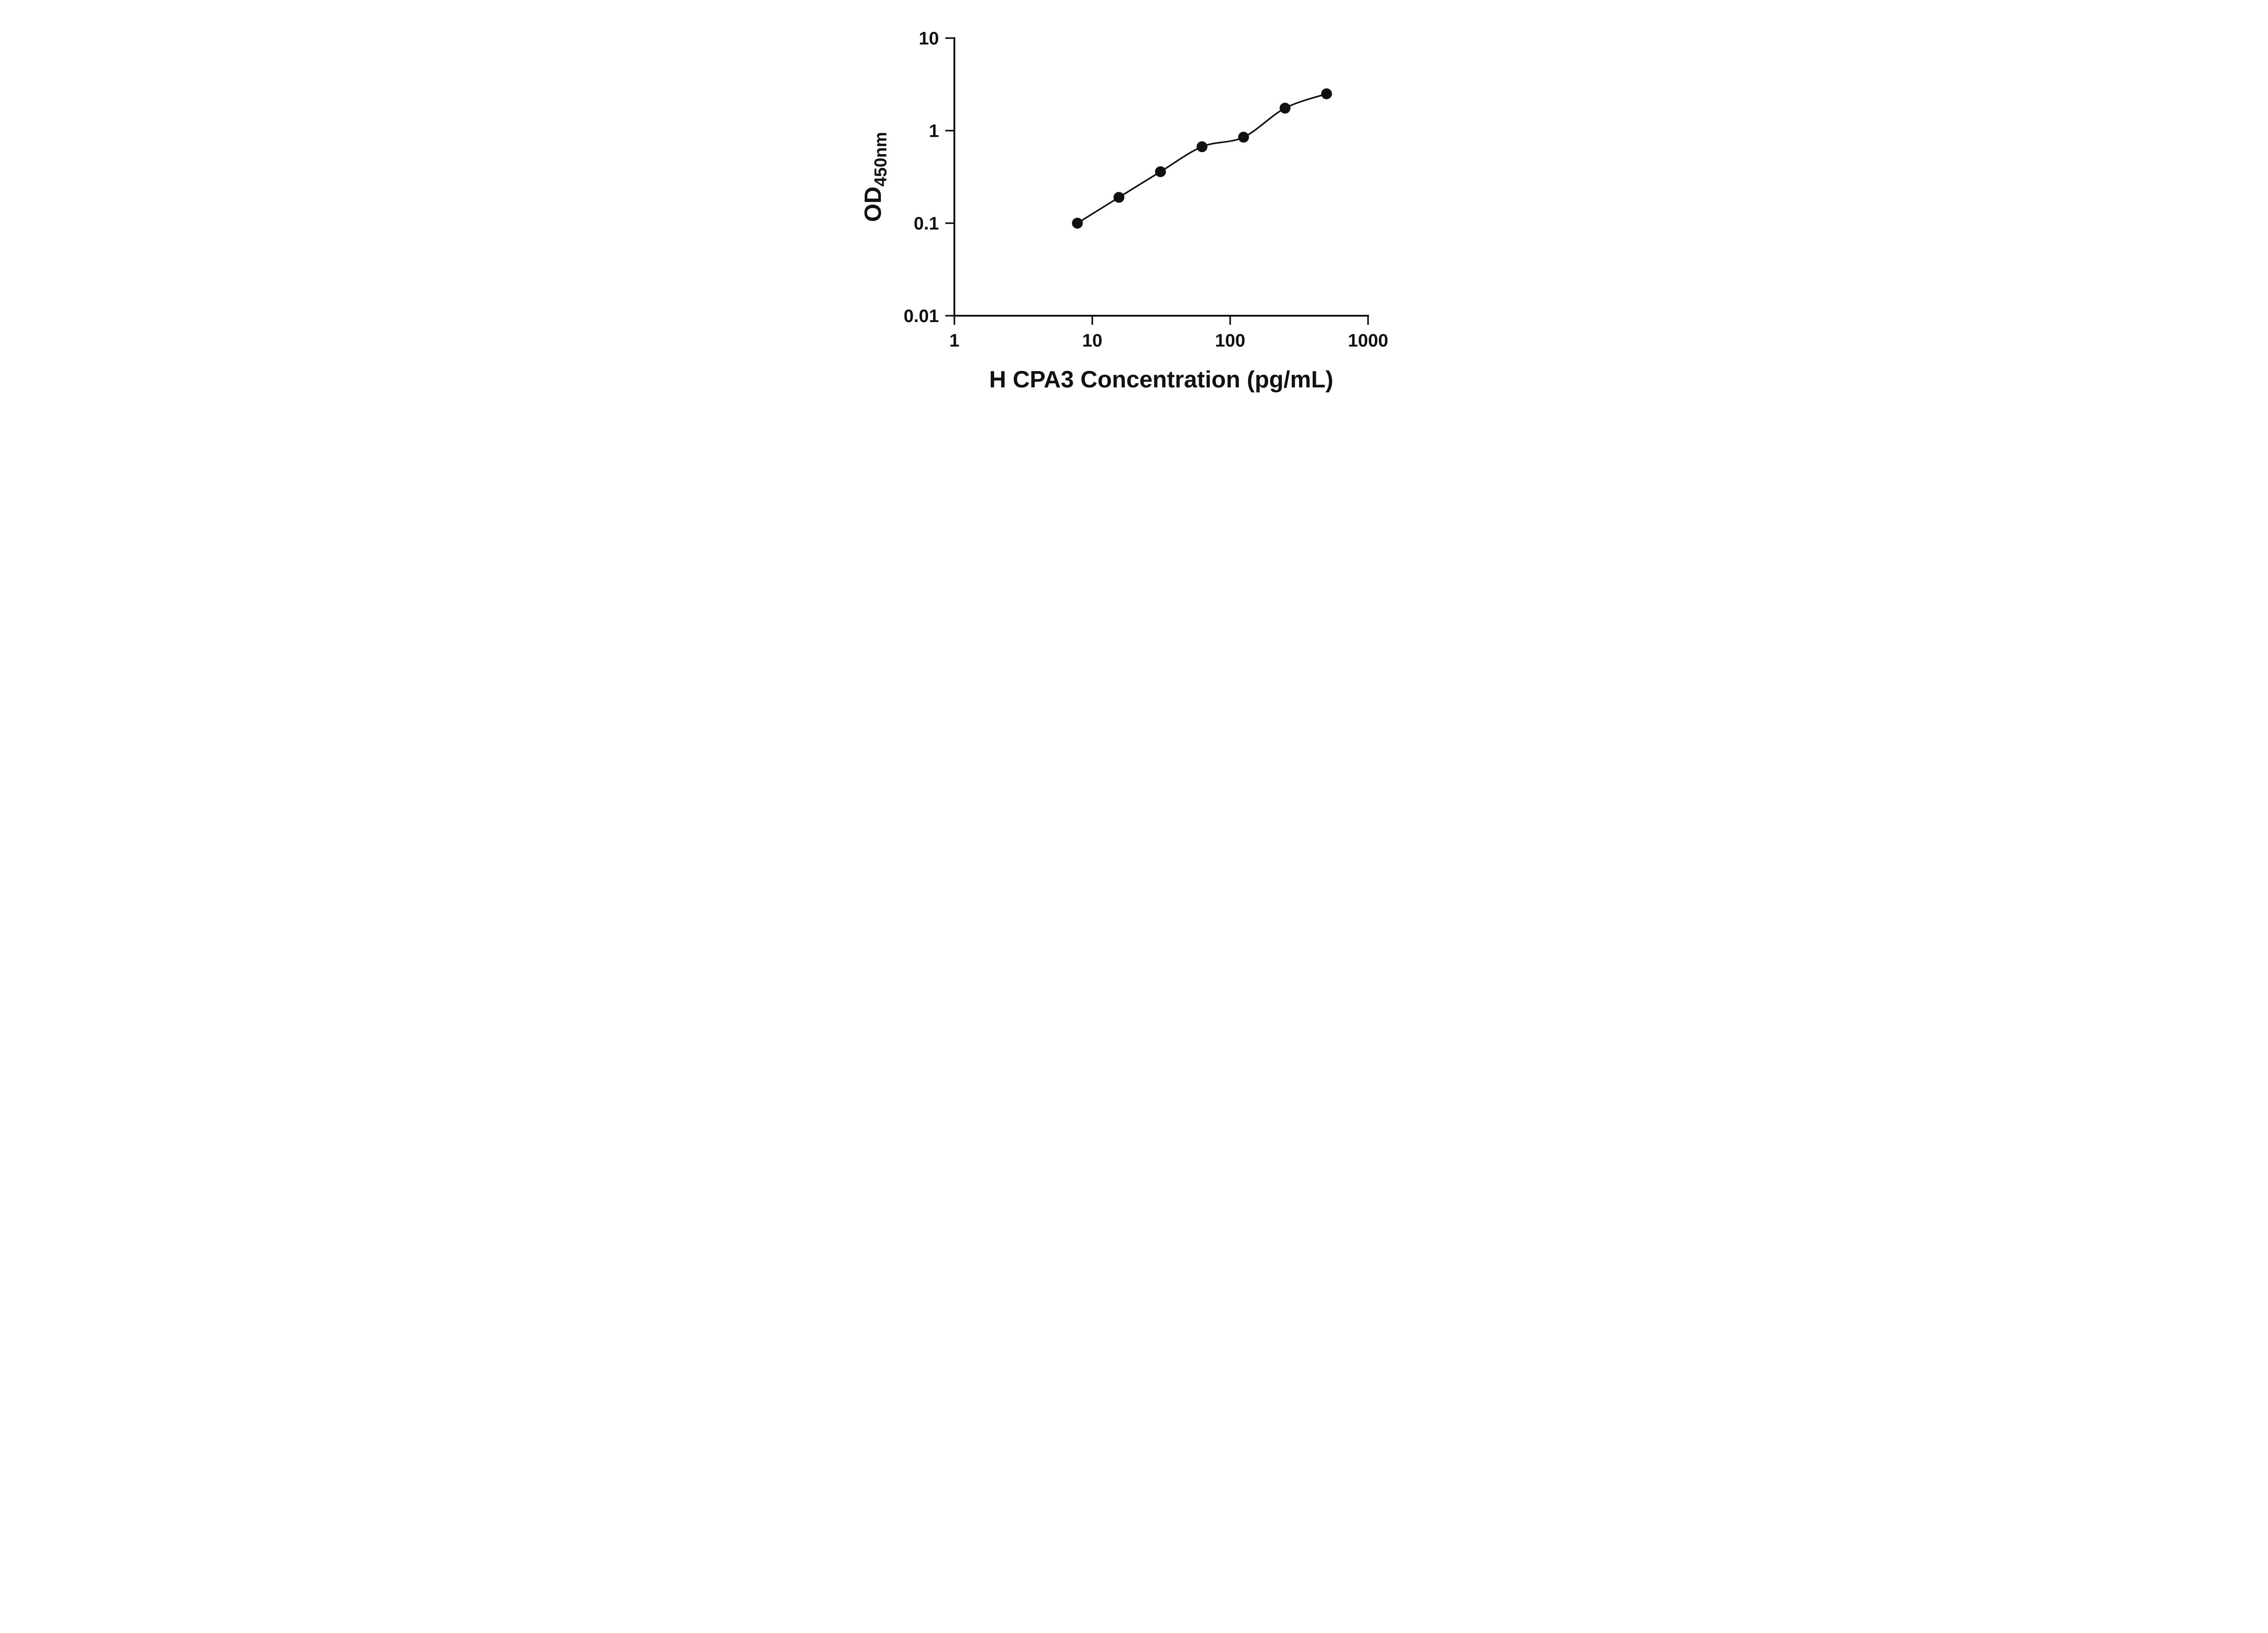  Describe the element at coordinates (927, 224) in the screenshot. I see `y-tick-label: 0.1` at that location.